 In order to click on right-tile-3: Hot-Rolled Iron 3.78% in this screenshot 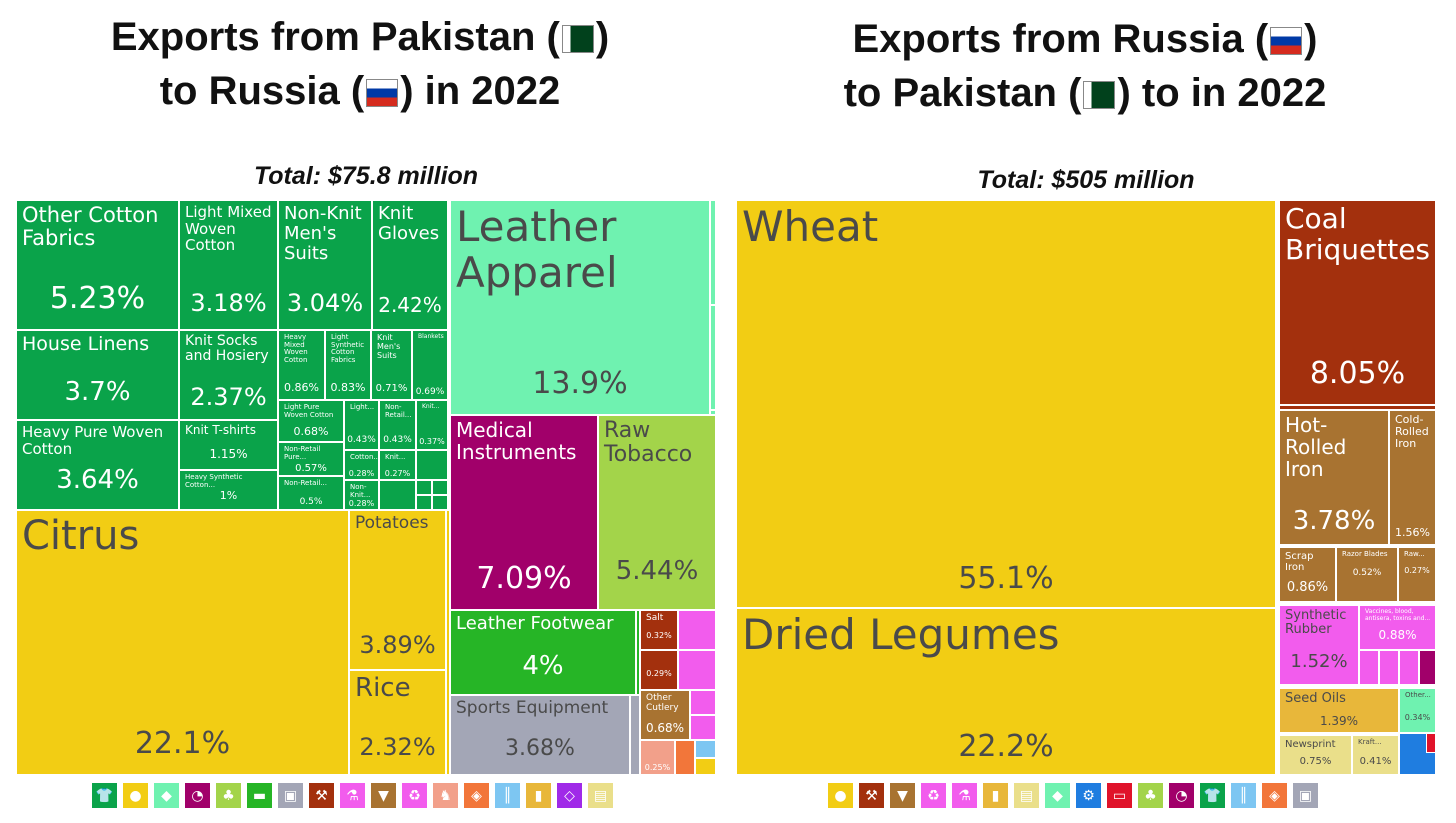, I will do `click(1334, 477)`.